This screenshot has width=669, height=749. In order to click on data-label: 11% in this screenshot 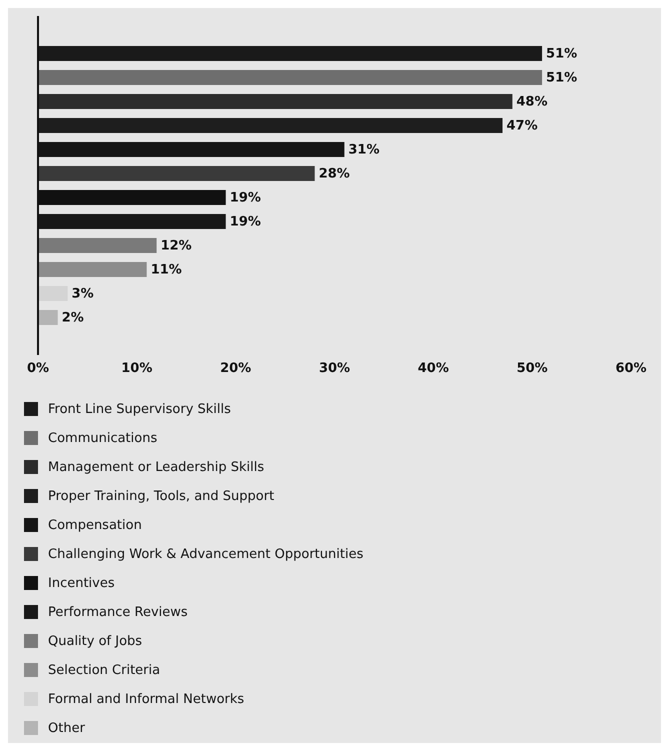, I will do `click(166, 270)`.